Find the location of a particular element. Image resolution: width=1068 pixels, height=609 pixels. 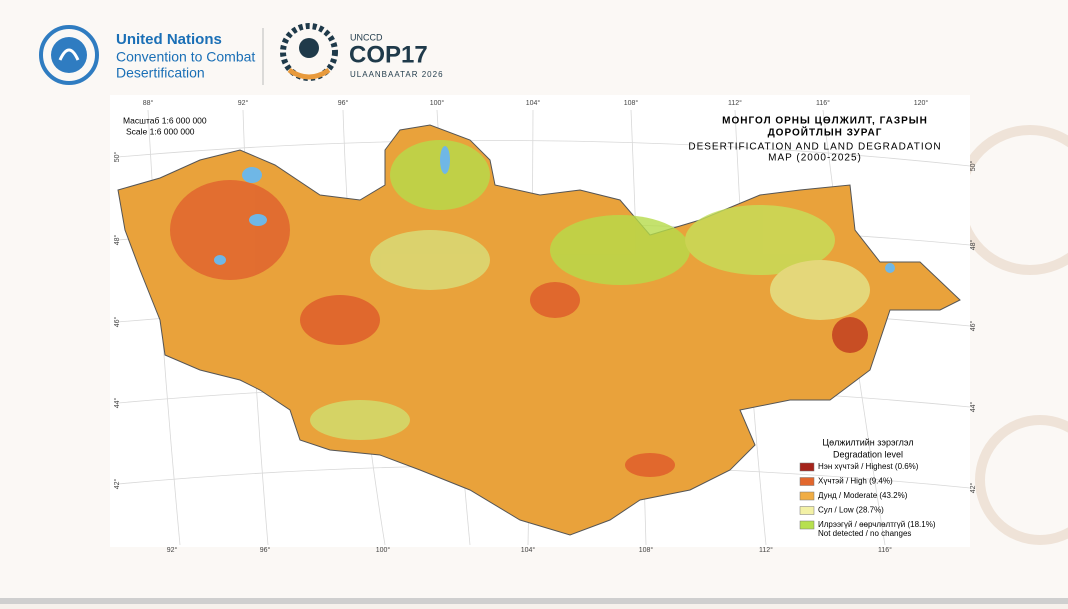

map-title: MAP (2000-2025) is located at coordinates (815, 158).